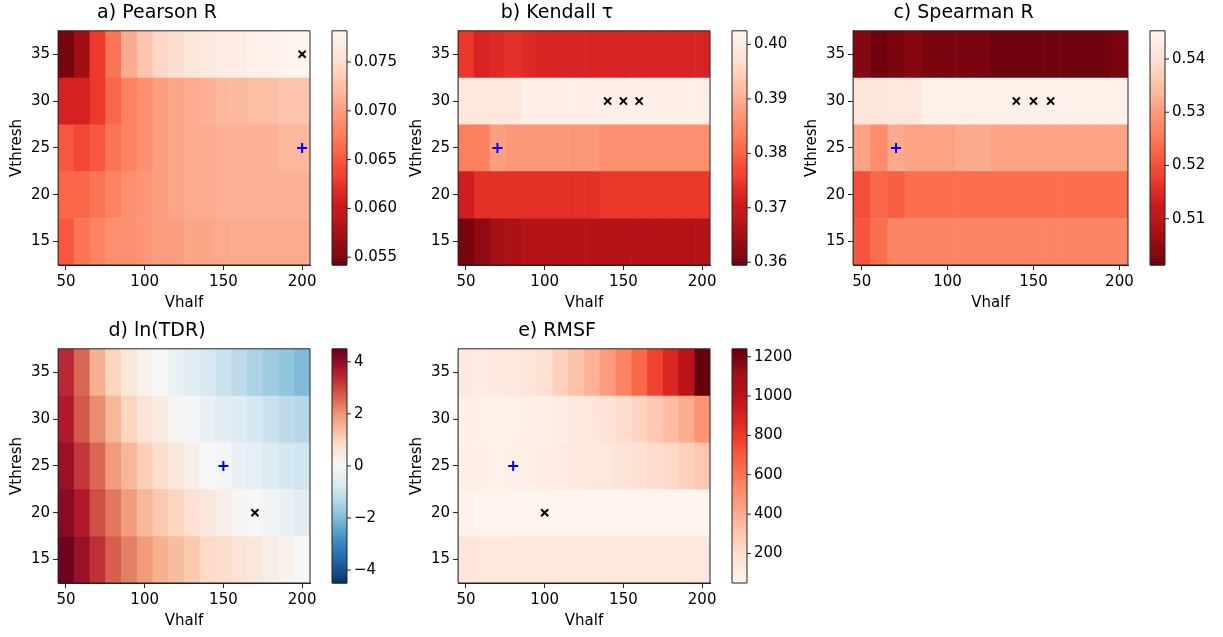  I want to click on color-bar-label: 2, so click(359, 412).